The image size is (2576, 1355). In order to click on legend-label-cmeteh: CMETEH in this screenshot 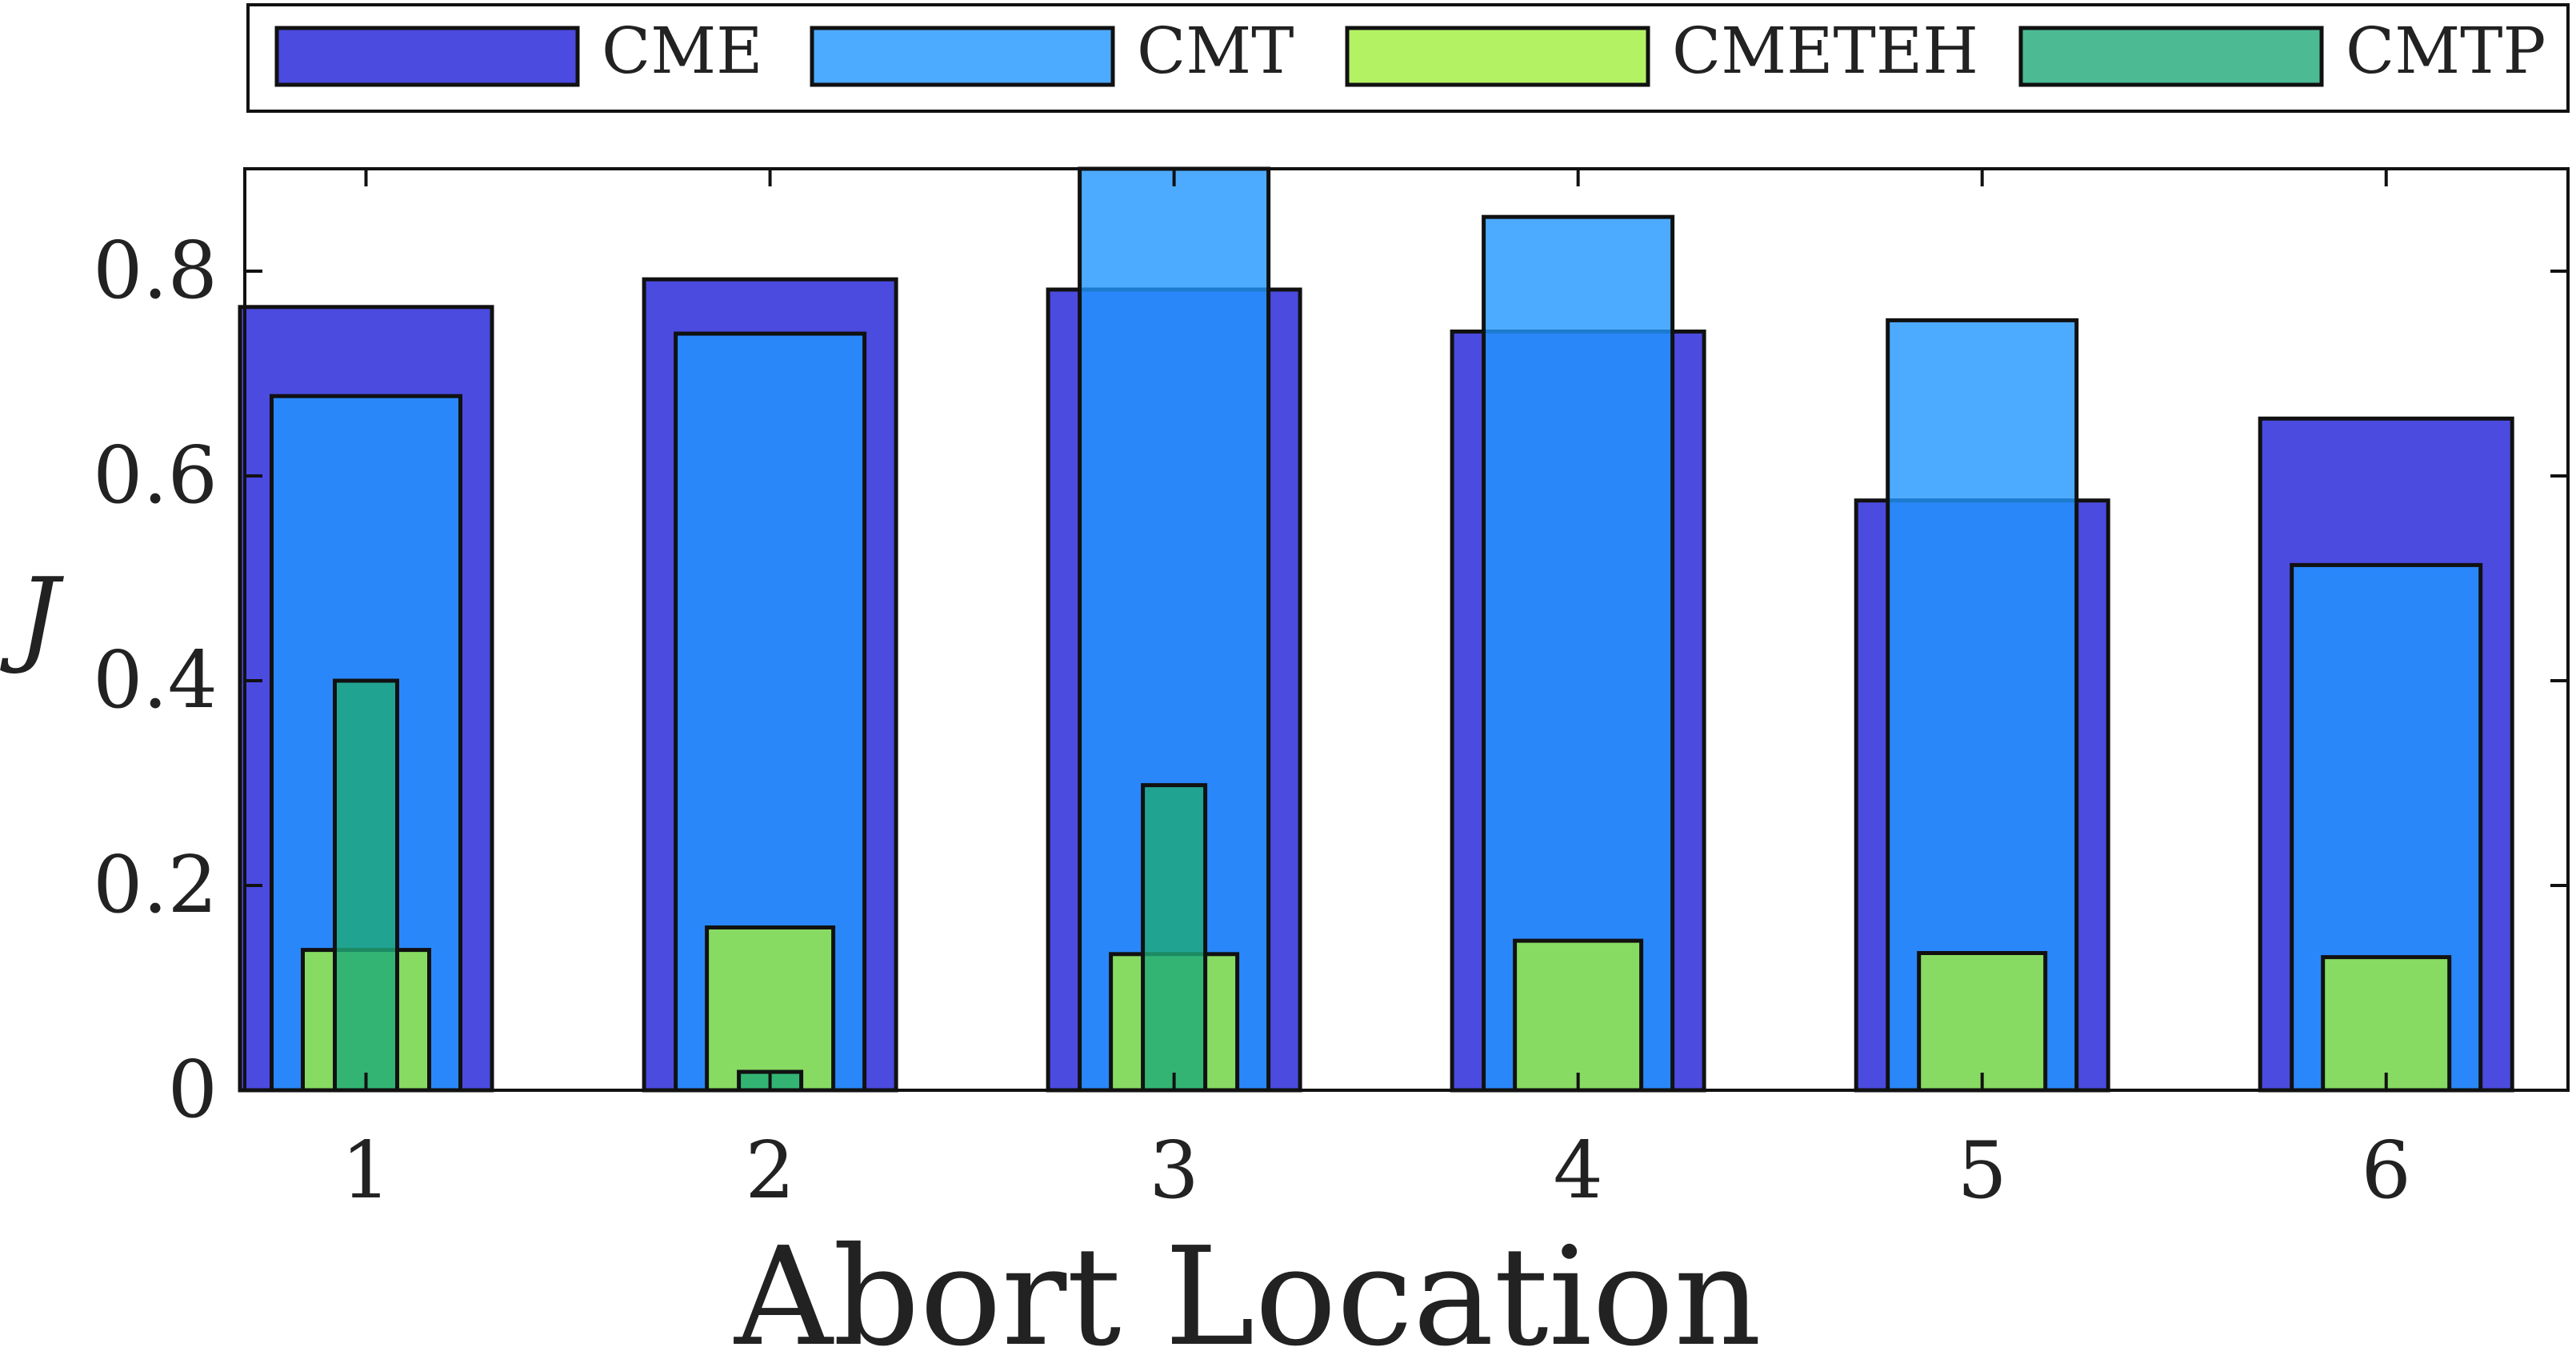, I will do `click(1825, 51)`.